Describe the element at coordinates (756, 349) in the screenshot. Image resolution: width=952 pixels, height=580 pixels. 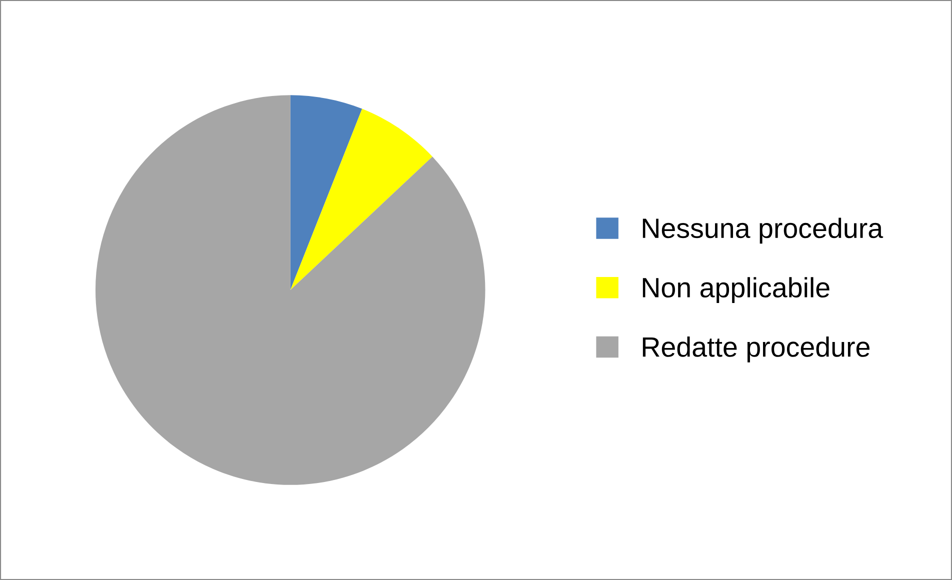
I see `legend-label: Redatte procedure` at that location.